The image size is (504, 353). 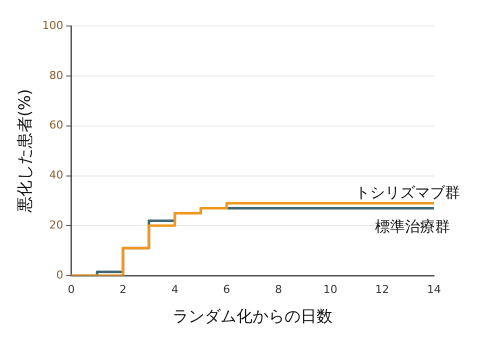 I want to click on x-tick-label: 12, so click(x=382, y=289).